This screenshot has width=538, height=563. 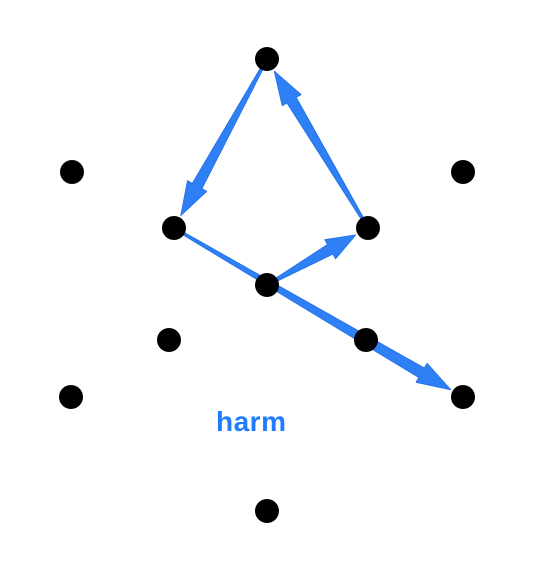 What do you see at coordinates (251, 421) in the screenshot?
I see `word-label: harm` at bounding box center [251, 421].